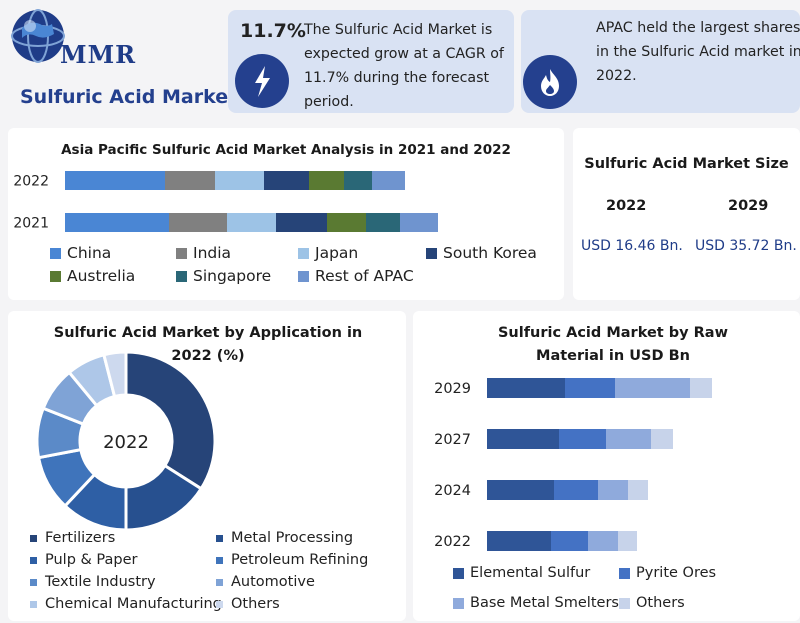  I want to click on tick-label-2024: 2024, so click(452, 491).